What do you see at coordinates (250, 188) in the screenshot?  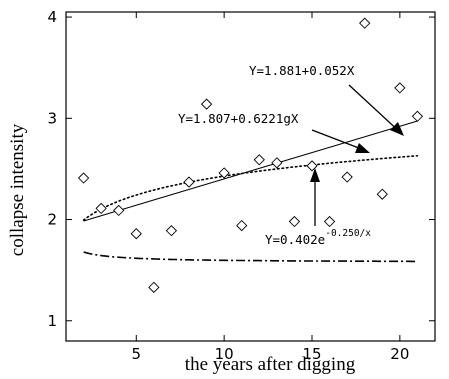 I see `log-fit-line` at bounding box center [250, 188].